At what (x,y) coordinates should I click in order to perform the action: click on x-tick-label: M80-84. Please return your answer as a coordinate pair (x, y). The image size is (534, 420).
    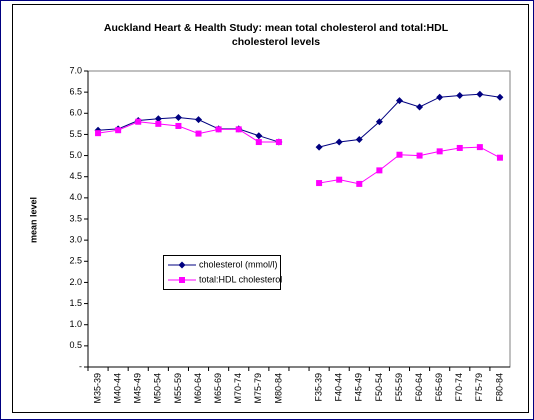
    Looking at the image, I should click on (278, 388).